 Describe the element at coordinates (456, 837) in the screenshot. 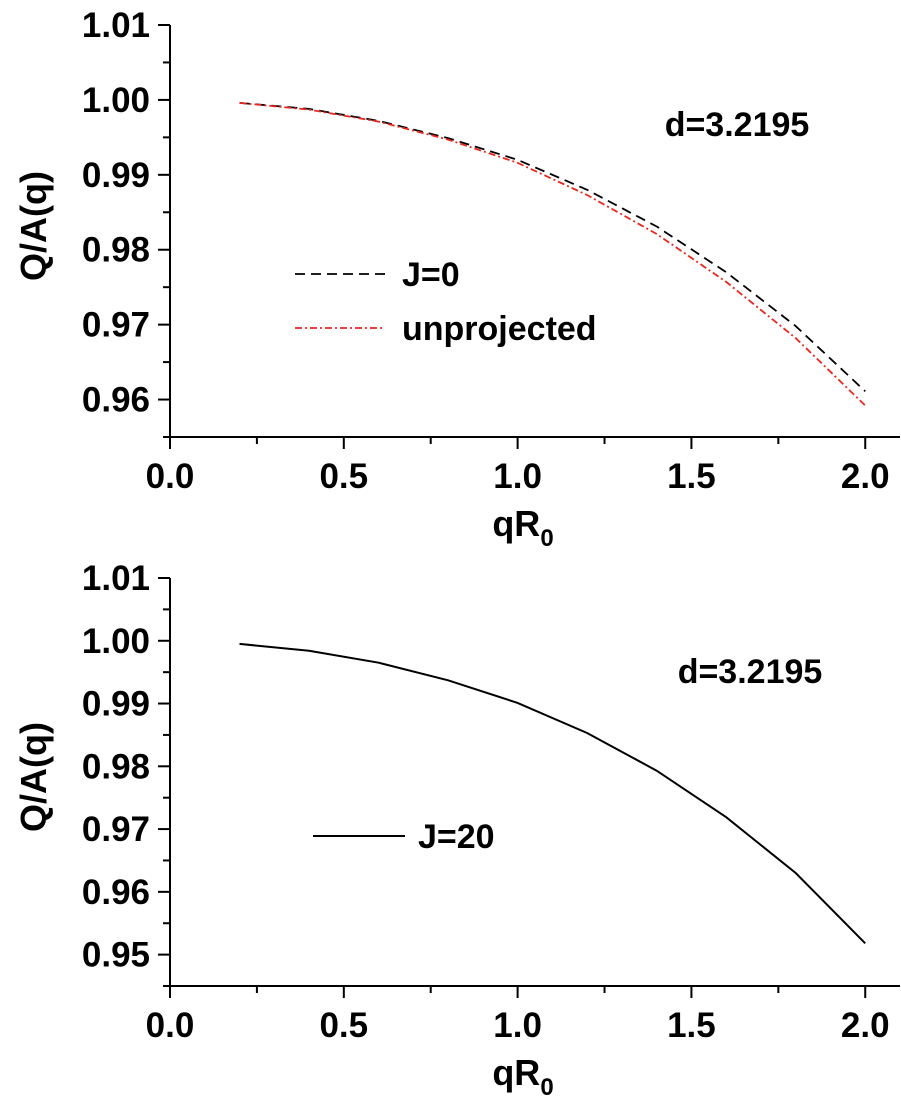

I see `legend-label: J=20` at that location.